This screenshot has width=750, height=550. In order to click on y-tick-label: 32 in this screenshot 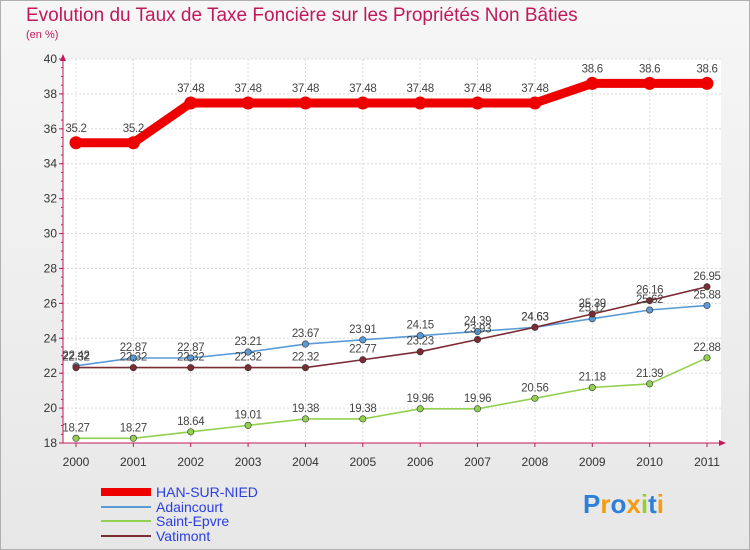, I will do `click(51, 199)`.